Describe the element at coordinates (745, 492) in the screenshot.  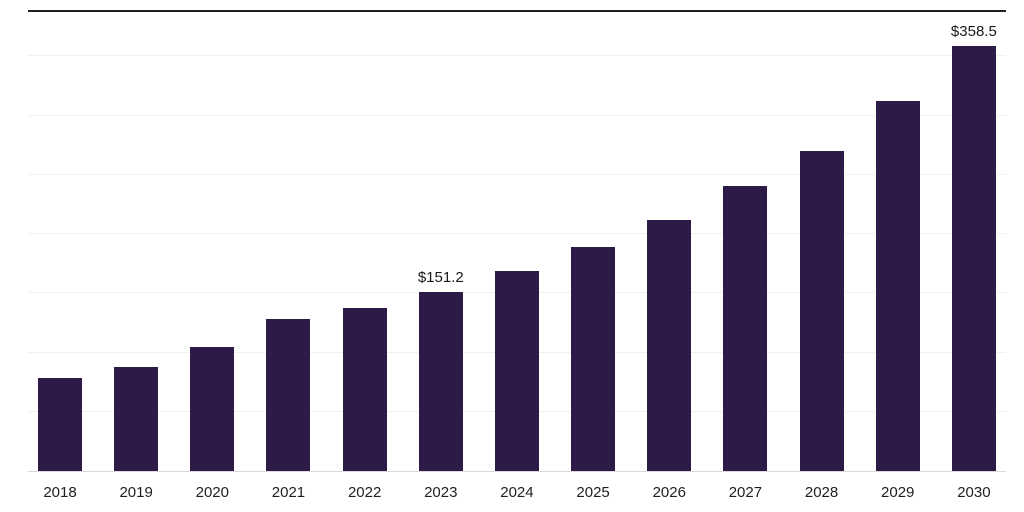
I see `x-axis-tick-label: 2027` at that location.